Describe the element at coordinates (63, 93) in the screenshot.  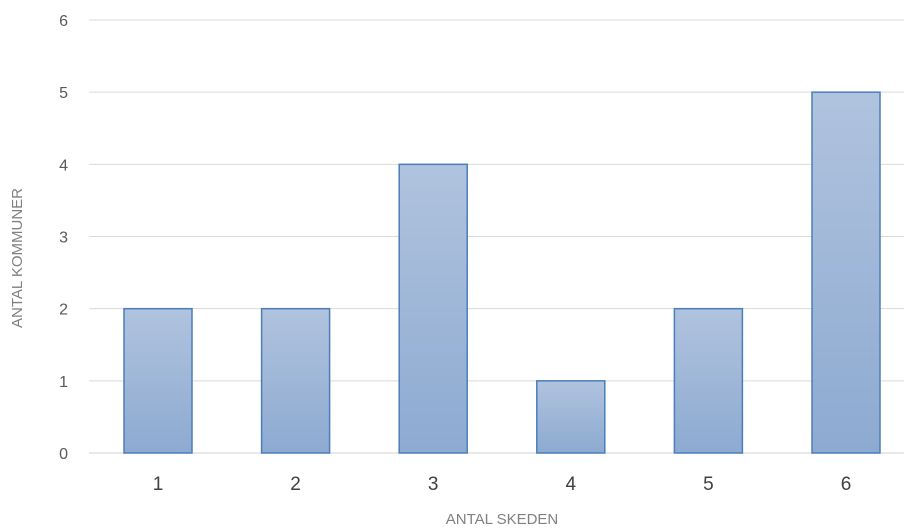
I see `y-tick-label: 5` at that location.